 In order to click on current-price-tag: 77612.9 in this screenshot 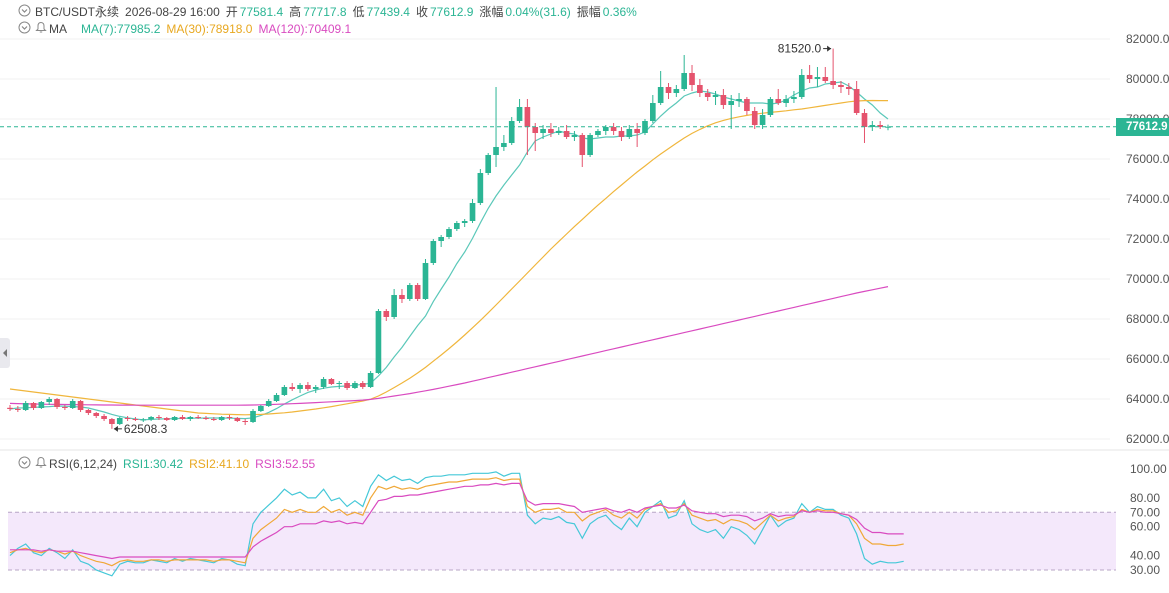, I will do `click(1142, 127)`.